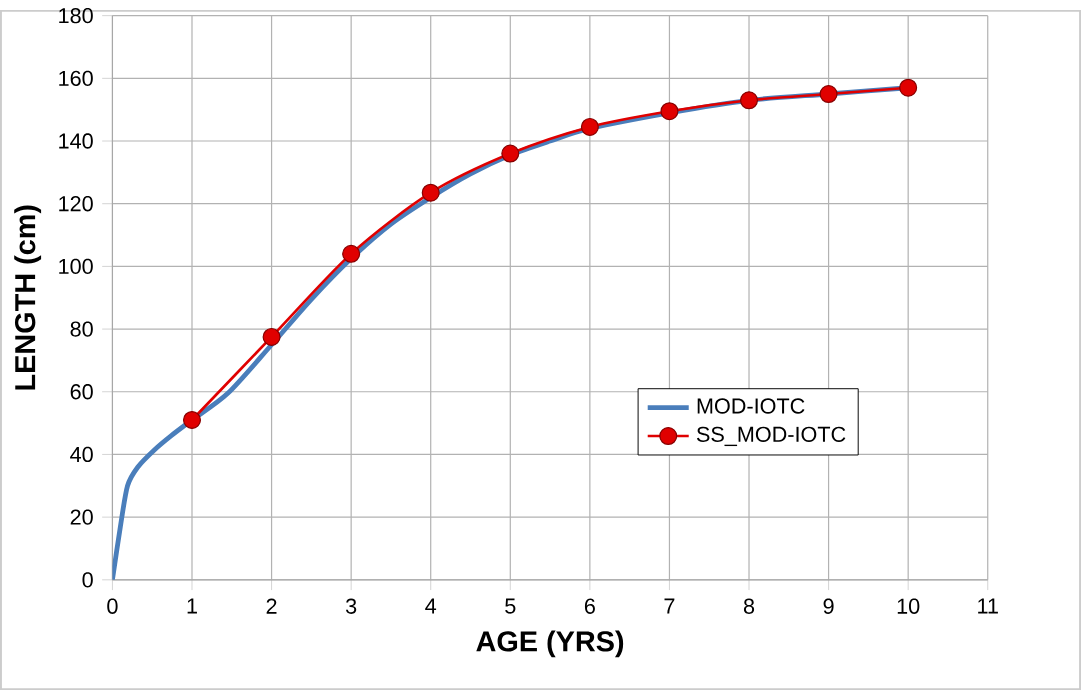  Describe the element at coordinates (988, 606) in the screenshot. I see `x-tick-label: 11` at that location.